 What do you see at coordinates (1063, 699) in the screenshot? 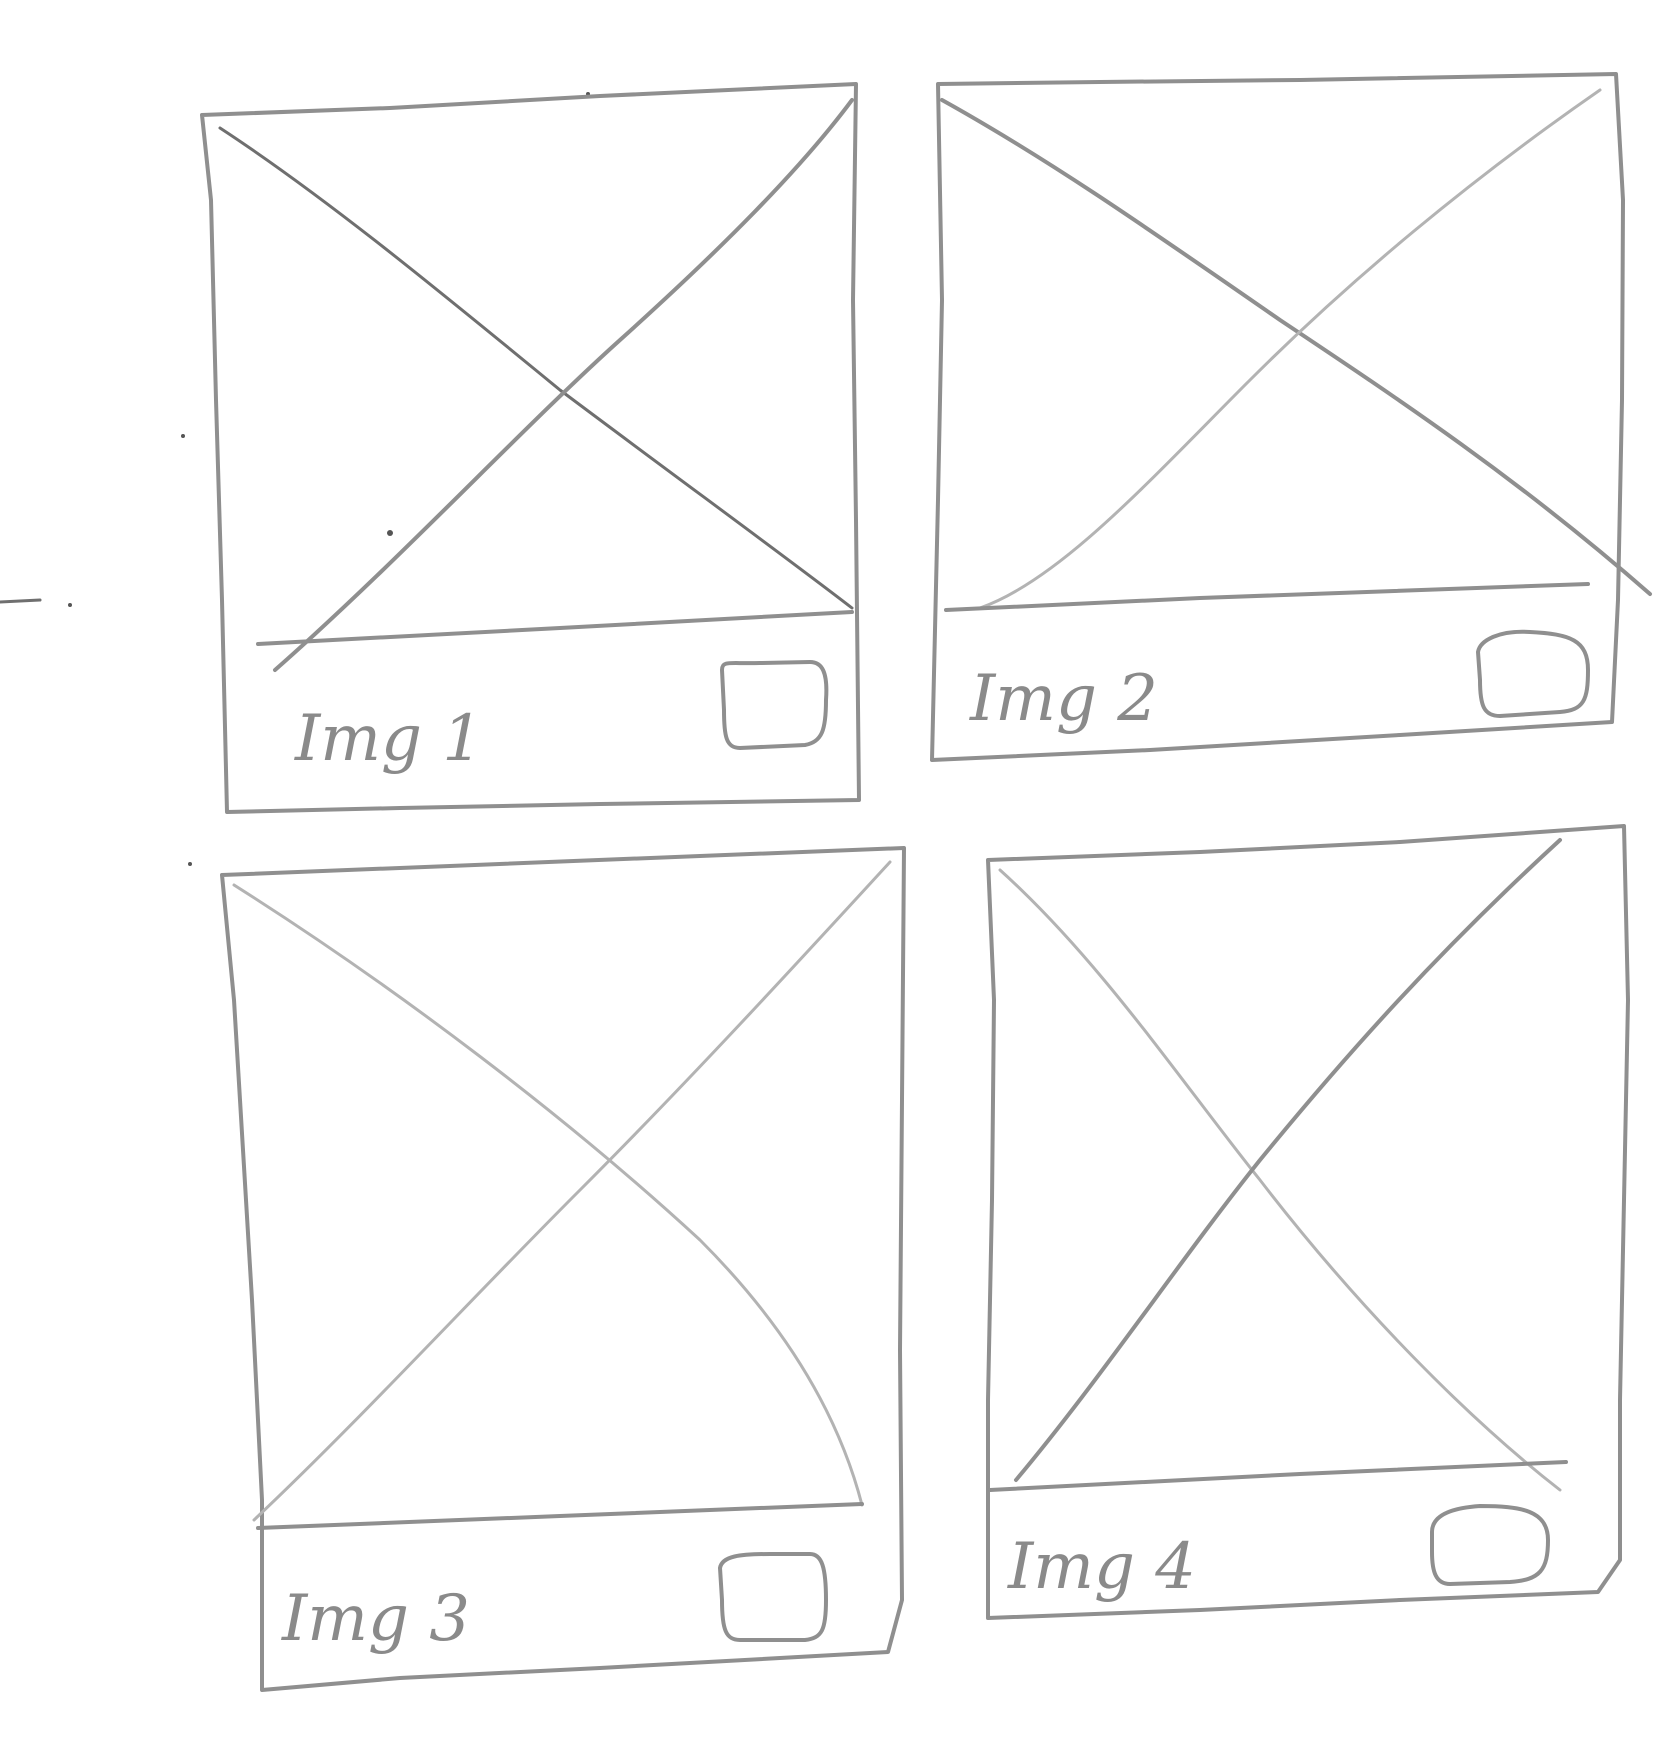
I see `card-caption: Img 2` at bounding box center [1063, 699].